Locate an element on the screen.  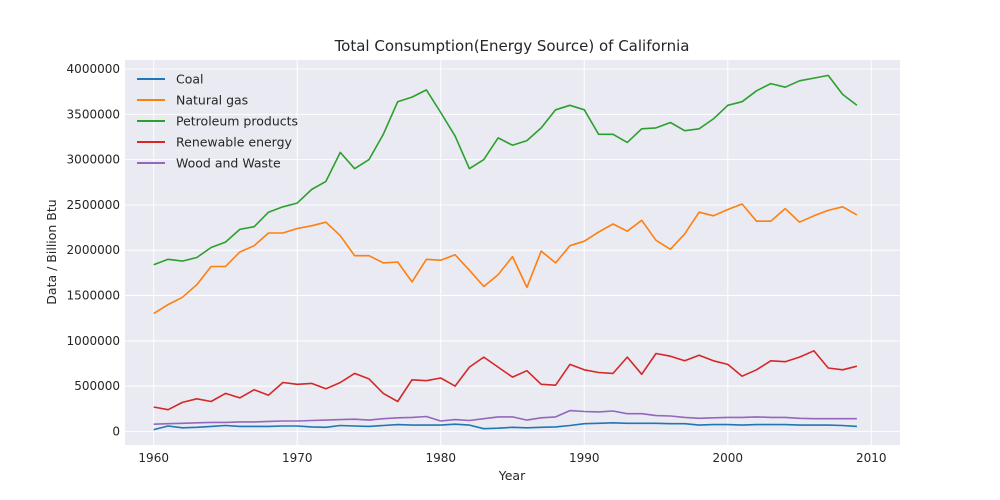
y-tick-label: 2500000 is located at coordinates (93, 205).